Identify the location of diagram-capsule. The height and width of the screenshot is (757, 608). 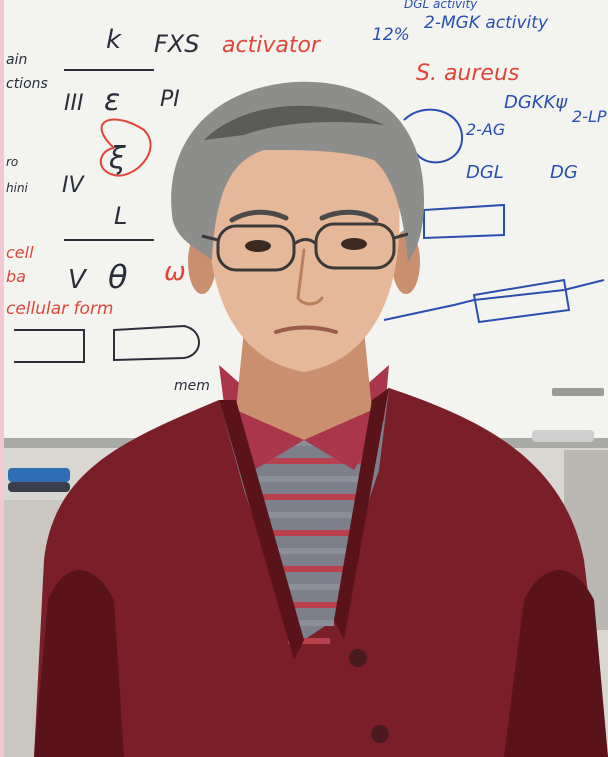
(156, 343).